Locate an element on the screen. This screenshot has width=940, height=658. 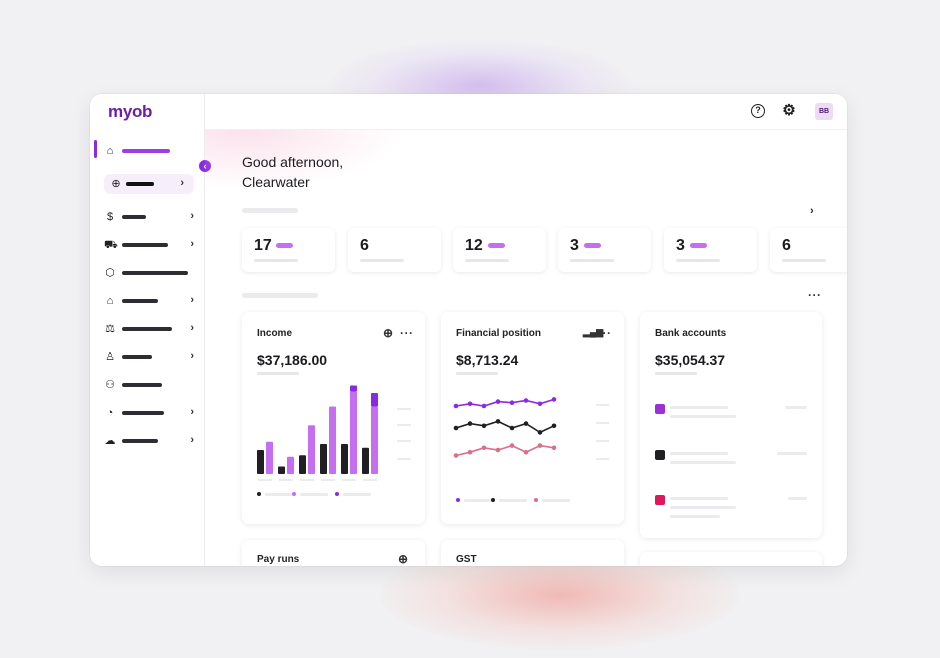
sidebar-item-create: ⊕ › is located at coordinates (149, 184).